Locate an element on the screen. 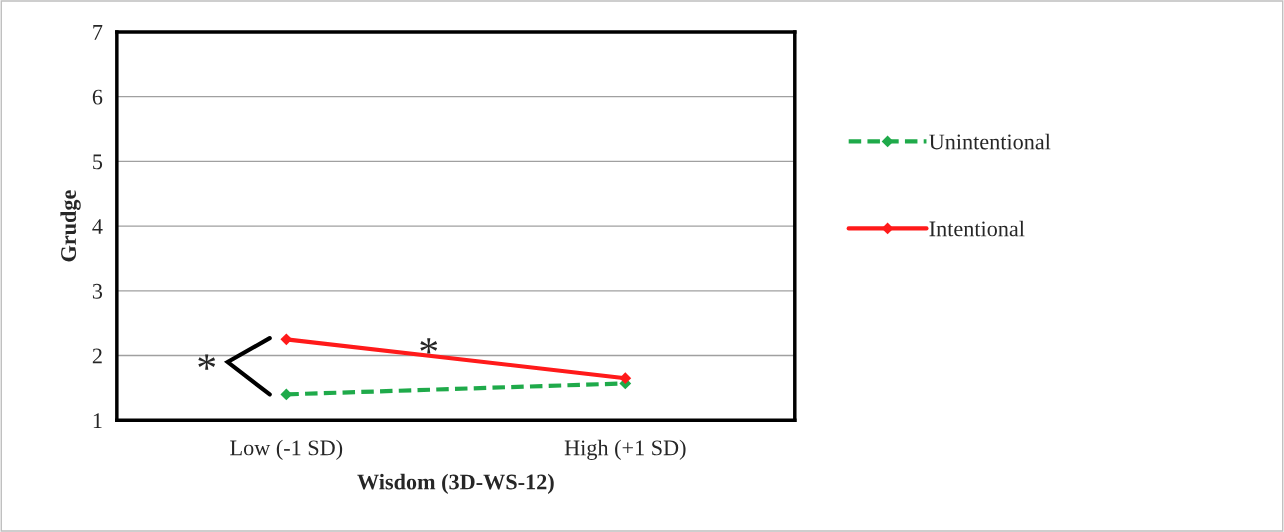 The image size is (1284, 532). y-tick-label: 2 is located at coordinates (97, 356).